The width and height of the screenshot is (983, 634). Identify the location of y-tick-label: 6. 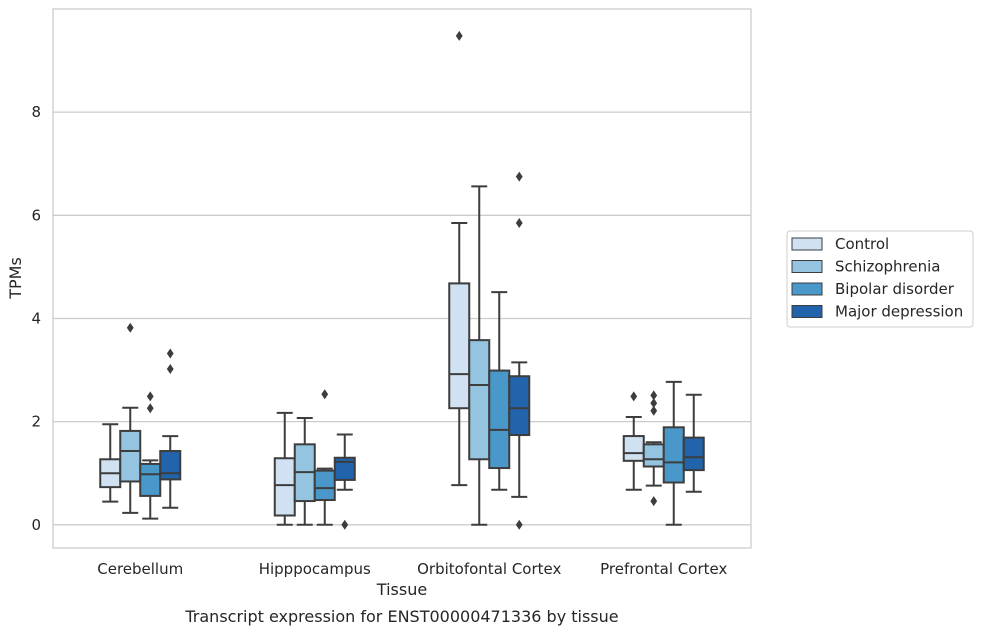
(36, 215).